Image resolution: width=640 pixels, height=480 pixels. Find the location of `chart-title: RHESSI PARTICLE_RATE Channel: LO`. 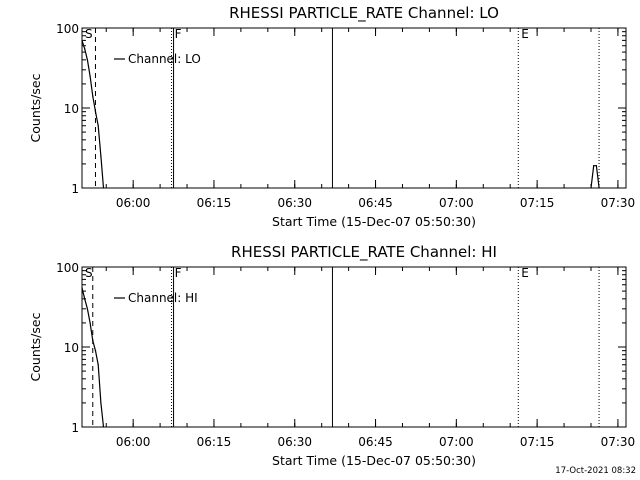

chart-title: RHESSI PARTICLE_RATE Channel: LO is located at coordinates (364, 13).